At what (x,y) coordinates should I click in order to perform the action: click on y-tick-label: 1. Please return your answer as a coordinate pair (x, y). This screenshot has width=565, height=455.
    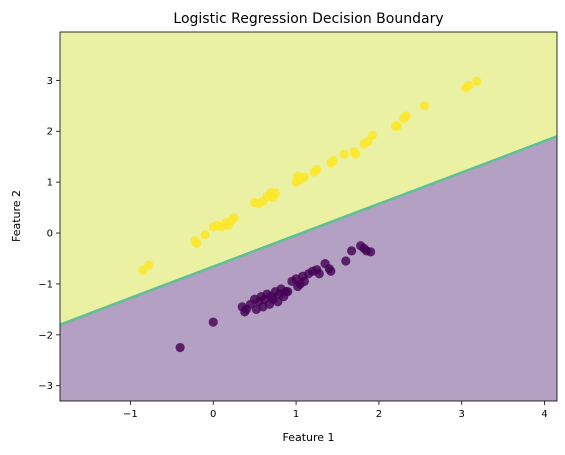
    Looking at the image, I should click on (50, 183).